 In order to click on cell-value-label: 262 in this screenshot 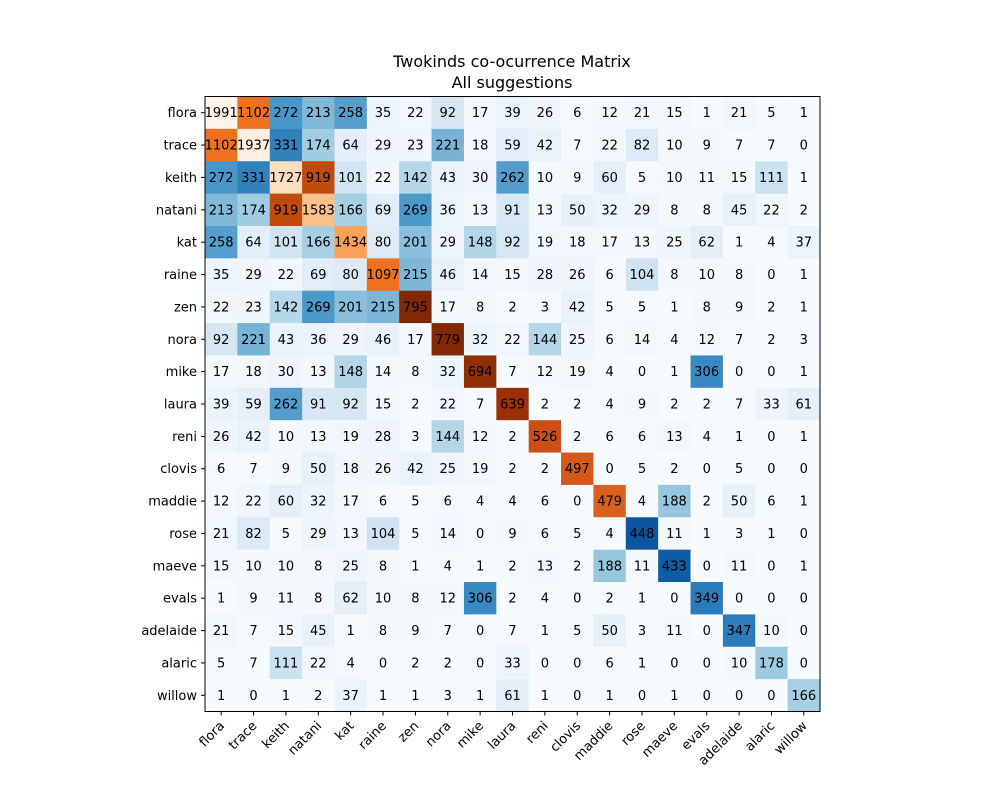, I will do `click(512, 178)`.